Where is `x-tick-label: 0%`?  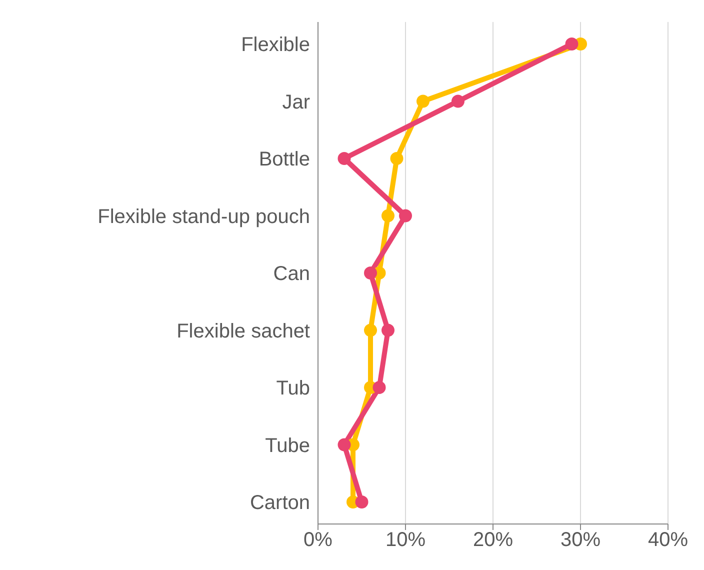 x-tick-label: 0% is located at coordinates (318, 540).